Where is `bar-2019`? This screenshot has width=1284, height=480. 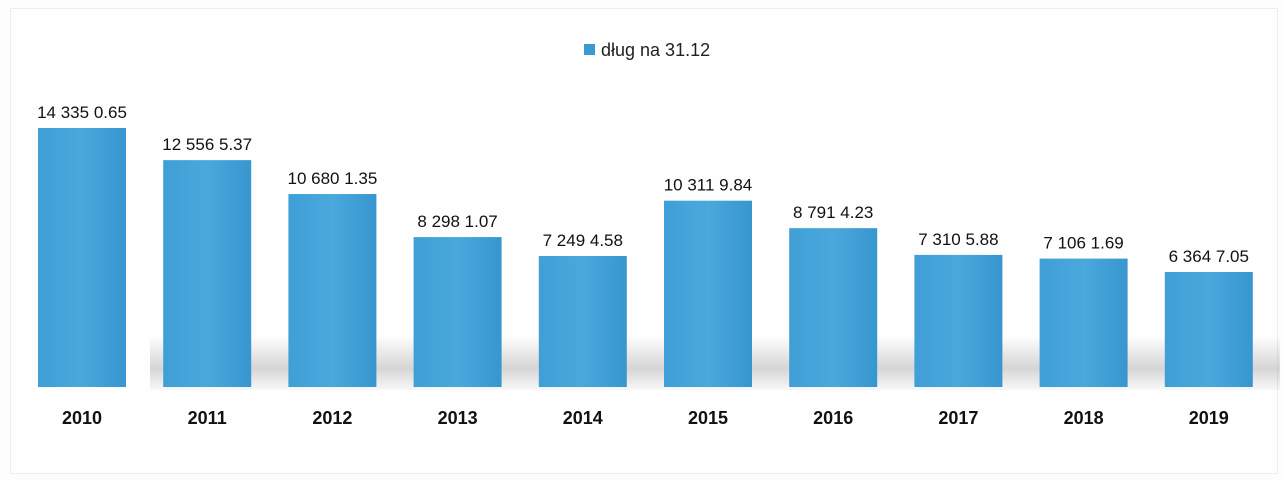
bar-2019 is located at coordinates (1208, 329).